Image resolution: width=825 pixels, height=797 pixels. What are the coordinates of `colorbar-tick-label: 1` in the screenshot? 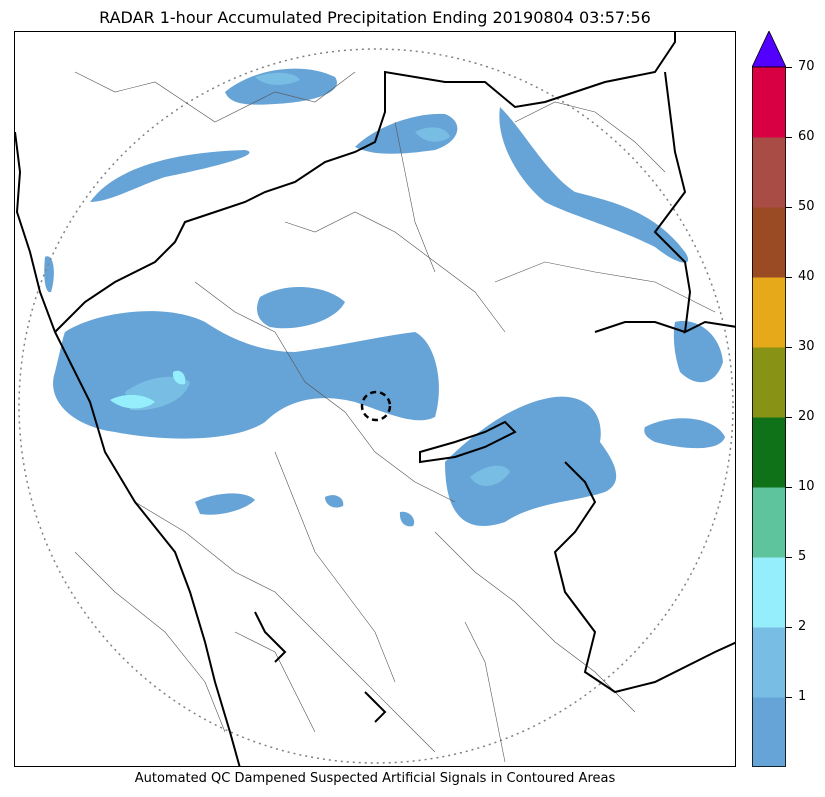 It's located at (802, 696).